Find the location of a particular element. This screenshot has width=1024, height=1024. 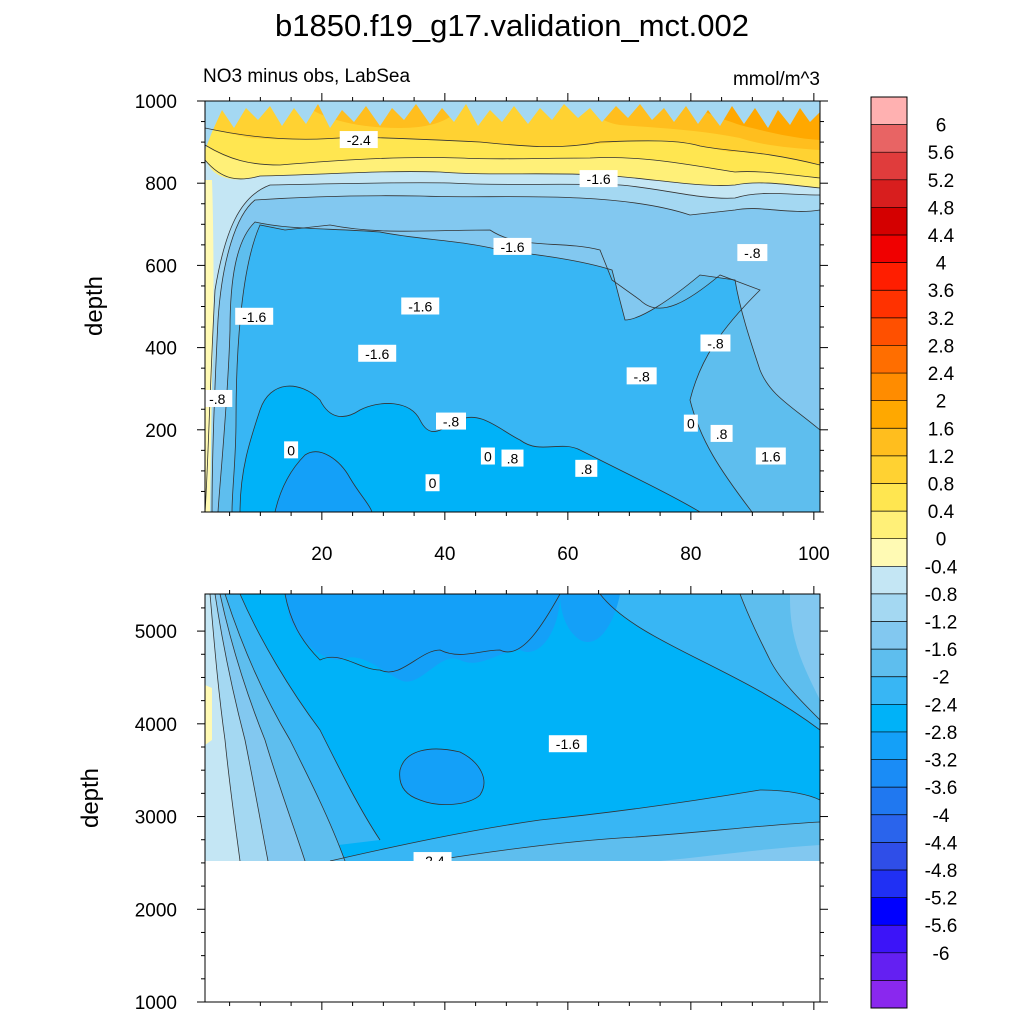

contour-label-text: 1.6 is located at coordinates (771, 457).